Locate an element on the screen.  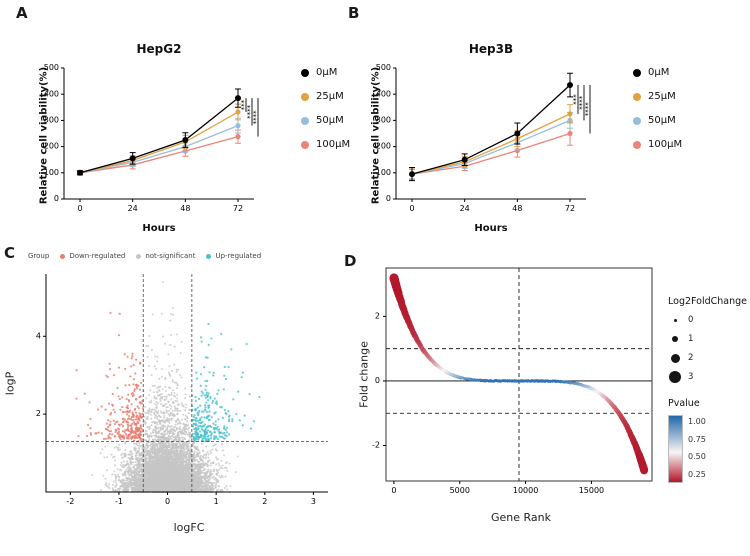
size-legend-item: 2 is located at coordinates (708, 358).